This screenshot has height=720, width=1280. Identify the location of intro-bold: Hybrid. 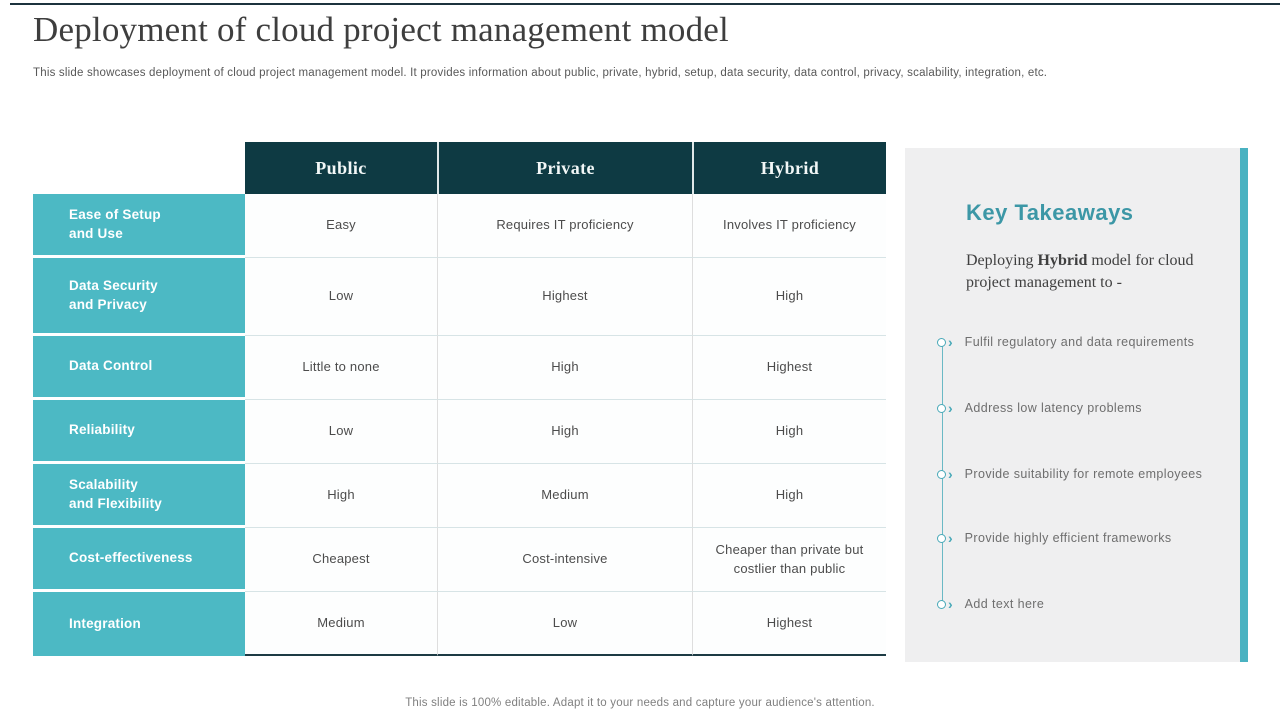
(1062, 260).